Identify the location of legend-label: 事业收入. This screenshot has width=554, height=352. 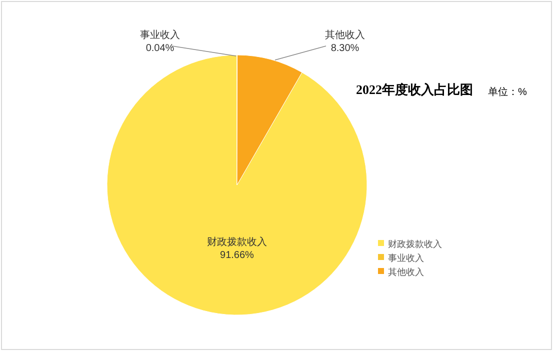
(406, 258).